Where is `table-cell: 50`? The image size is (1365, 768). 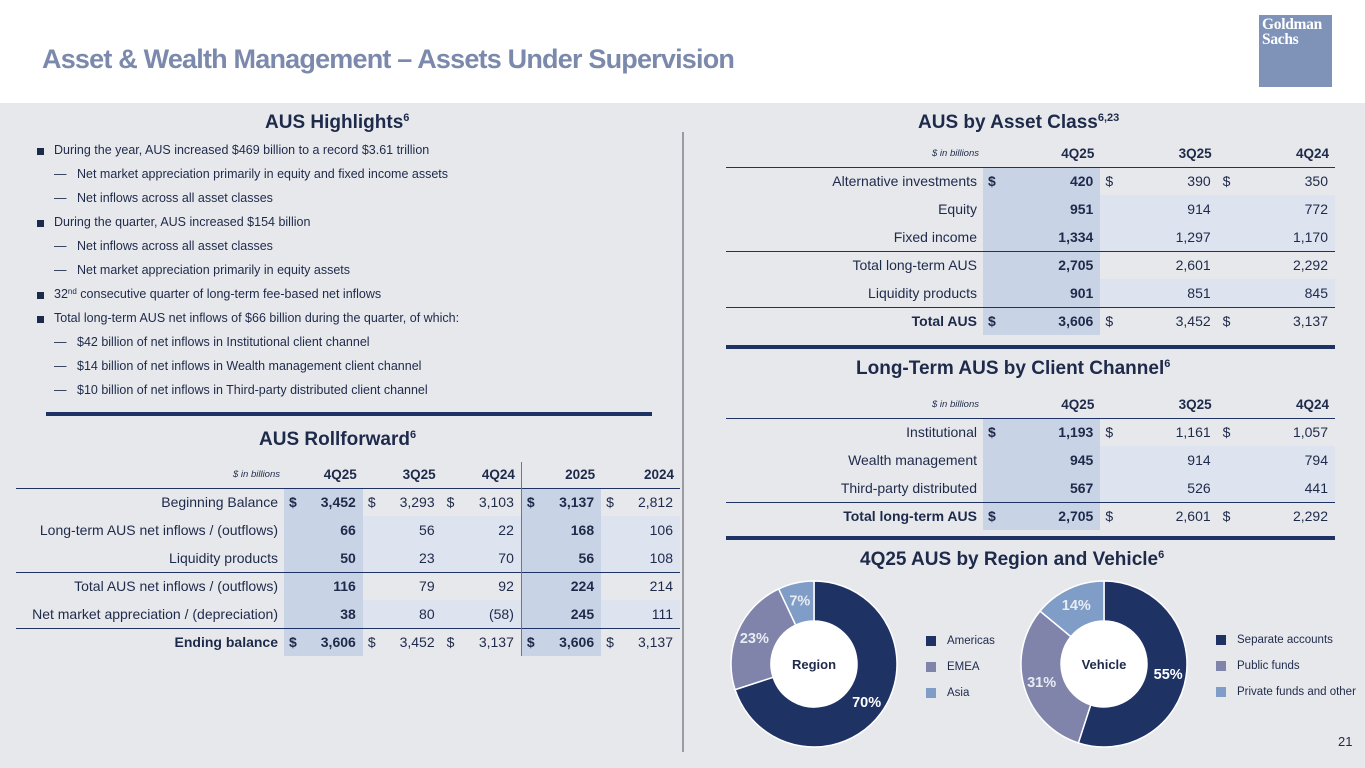 table-cell: 50 is located at coordinates (323, 558).